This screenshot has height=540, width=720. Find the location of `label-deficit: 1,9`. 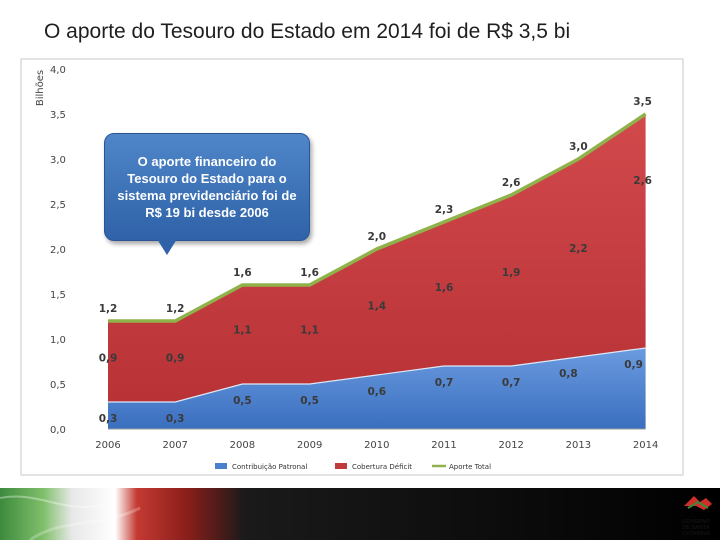

label-deficit: 1,9 is located at coordinates (511, 273).